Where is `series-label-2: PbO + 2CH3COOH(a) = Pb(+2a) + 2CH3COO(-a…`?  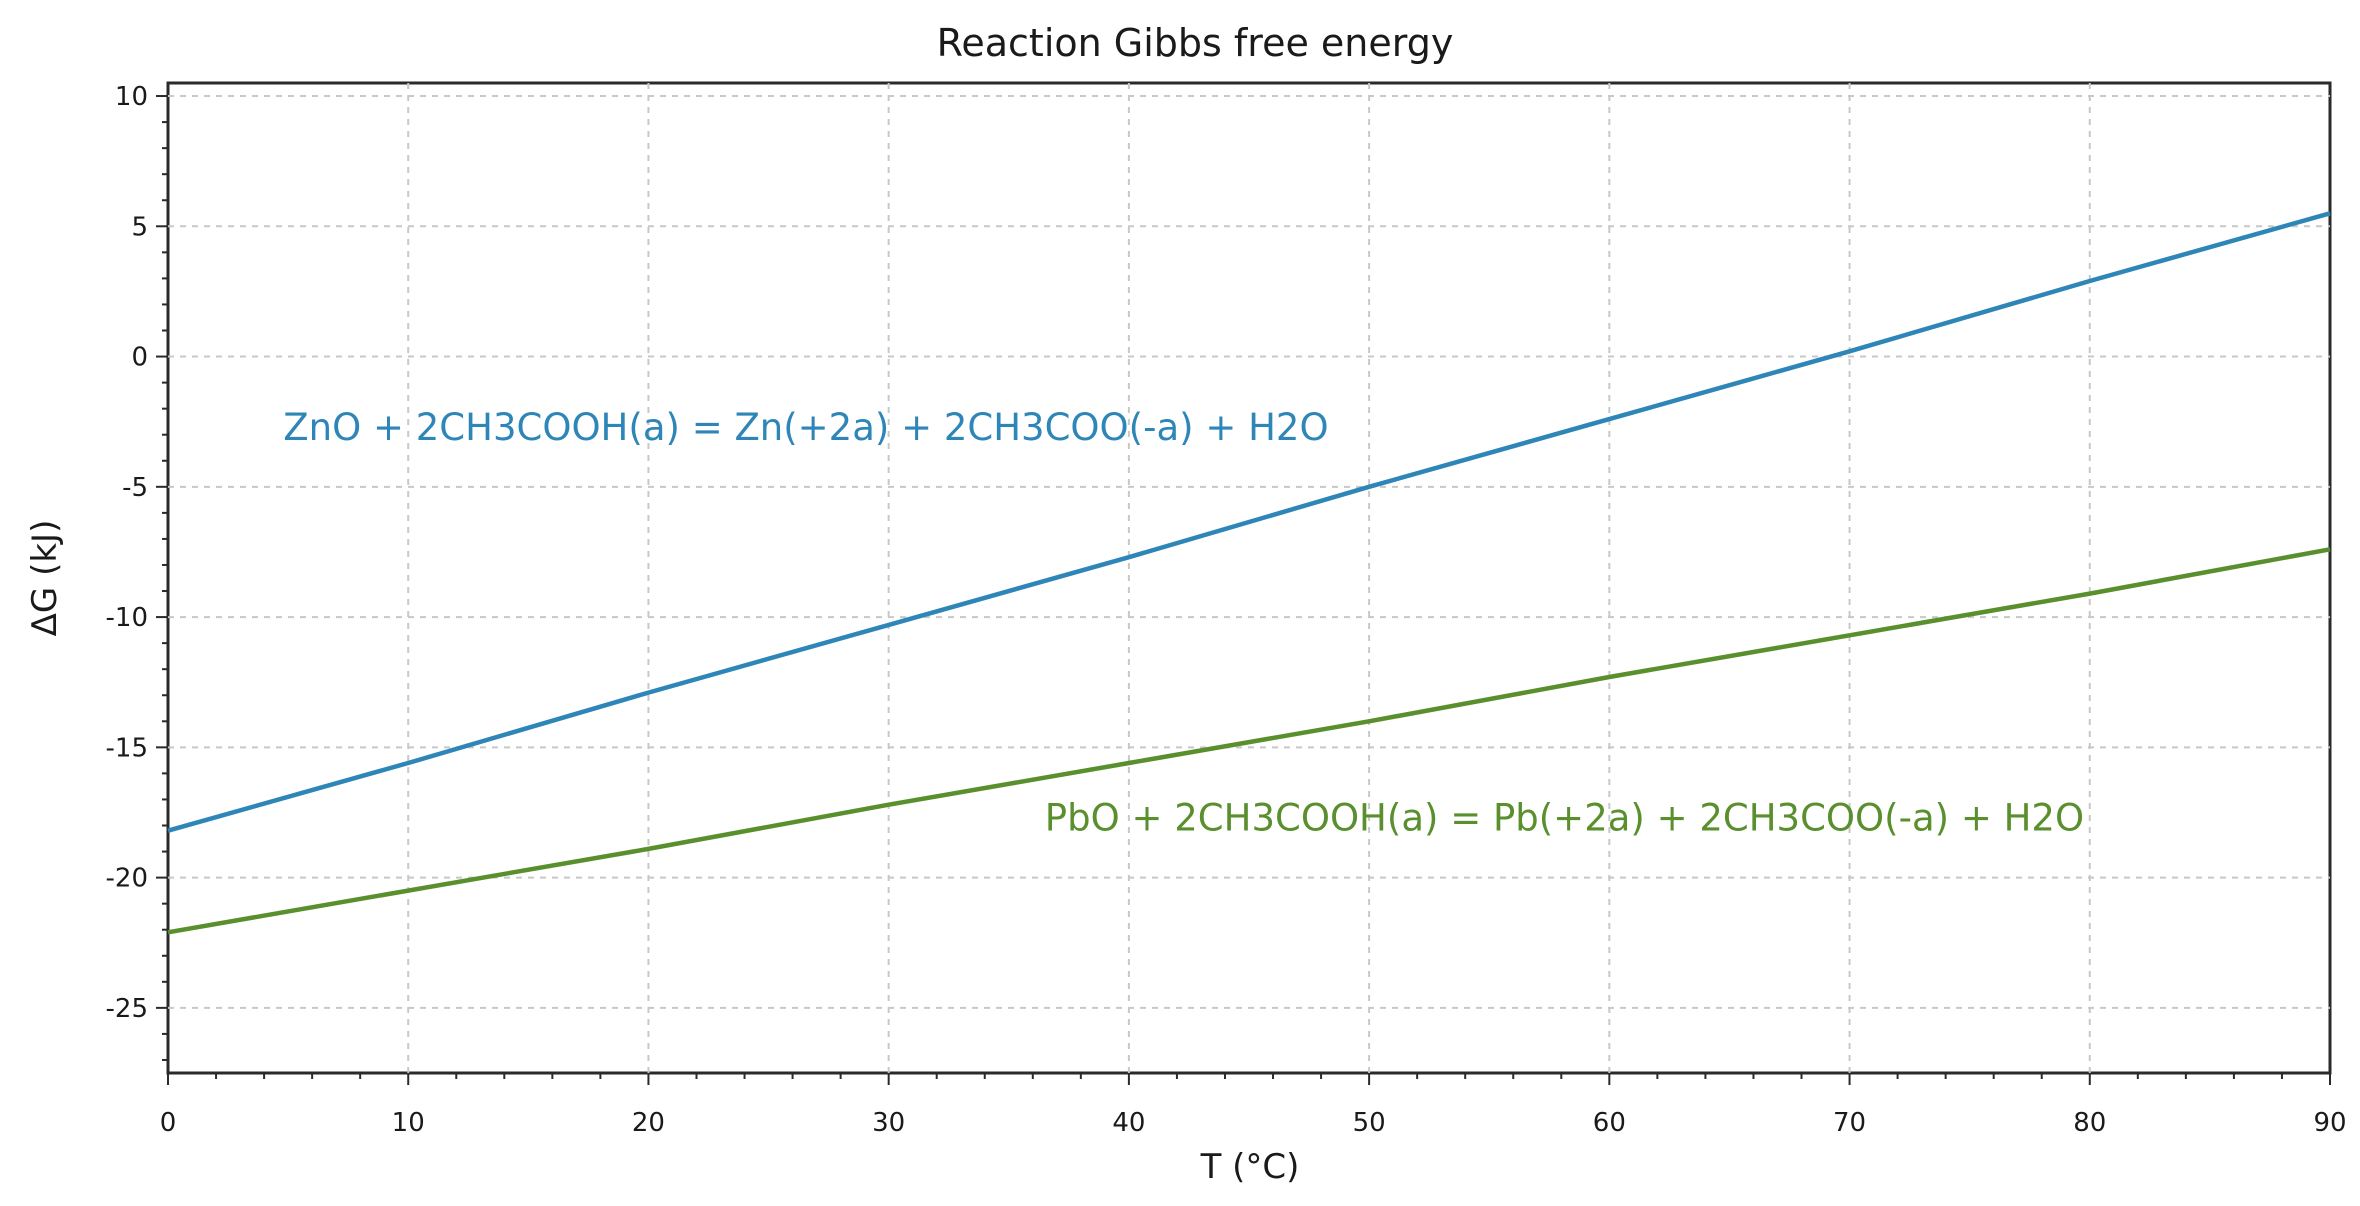 series-label-2: PbO + 2CH3COOH(a) = Pb(+2a) + 2CH3COO(-a… is located at coordinates (1564, 818).